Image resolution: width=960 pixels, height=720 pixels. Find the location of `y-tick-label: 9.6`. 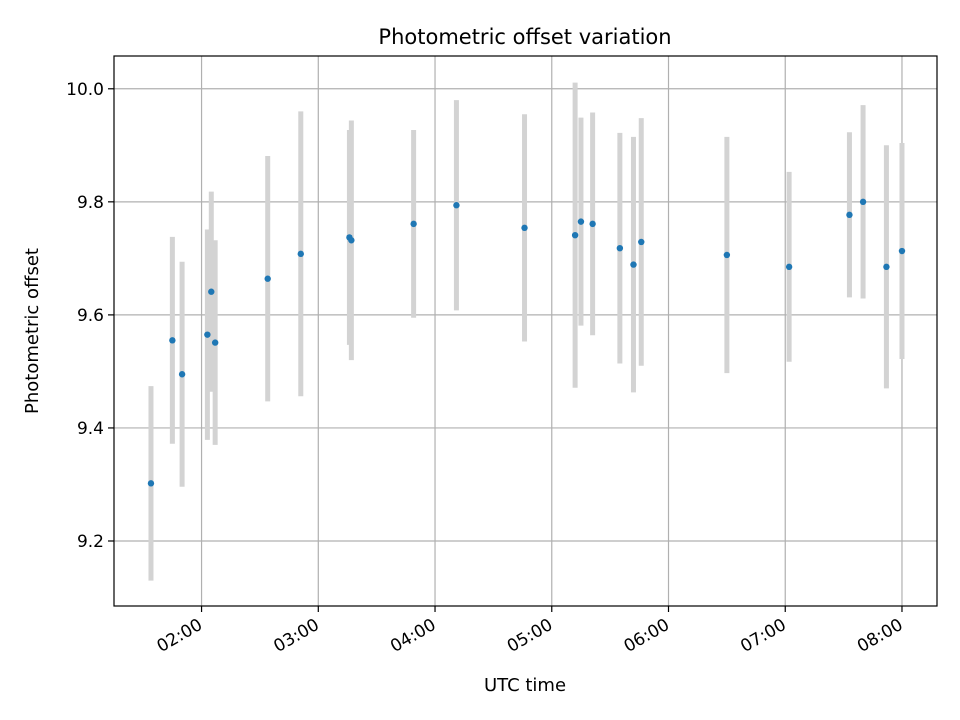

y-tick-label: 9.6 is located at coordinates (90, 316).